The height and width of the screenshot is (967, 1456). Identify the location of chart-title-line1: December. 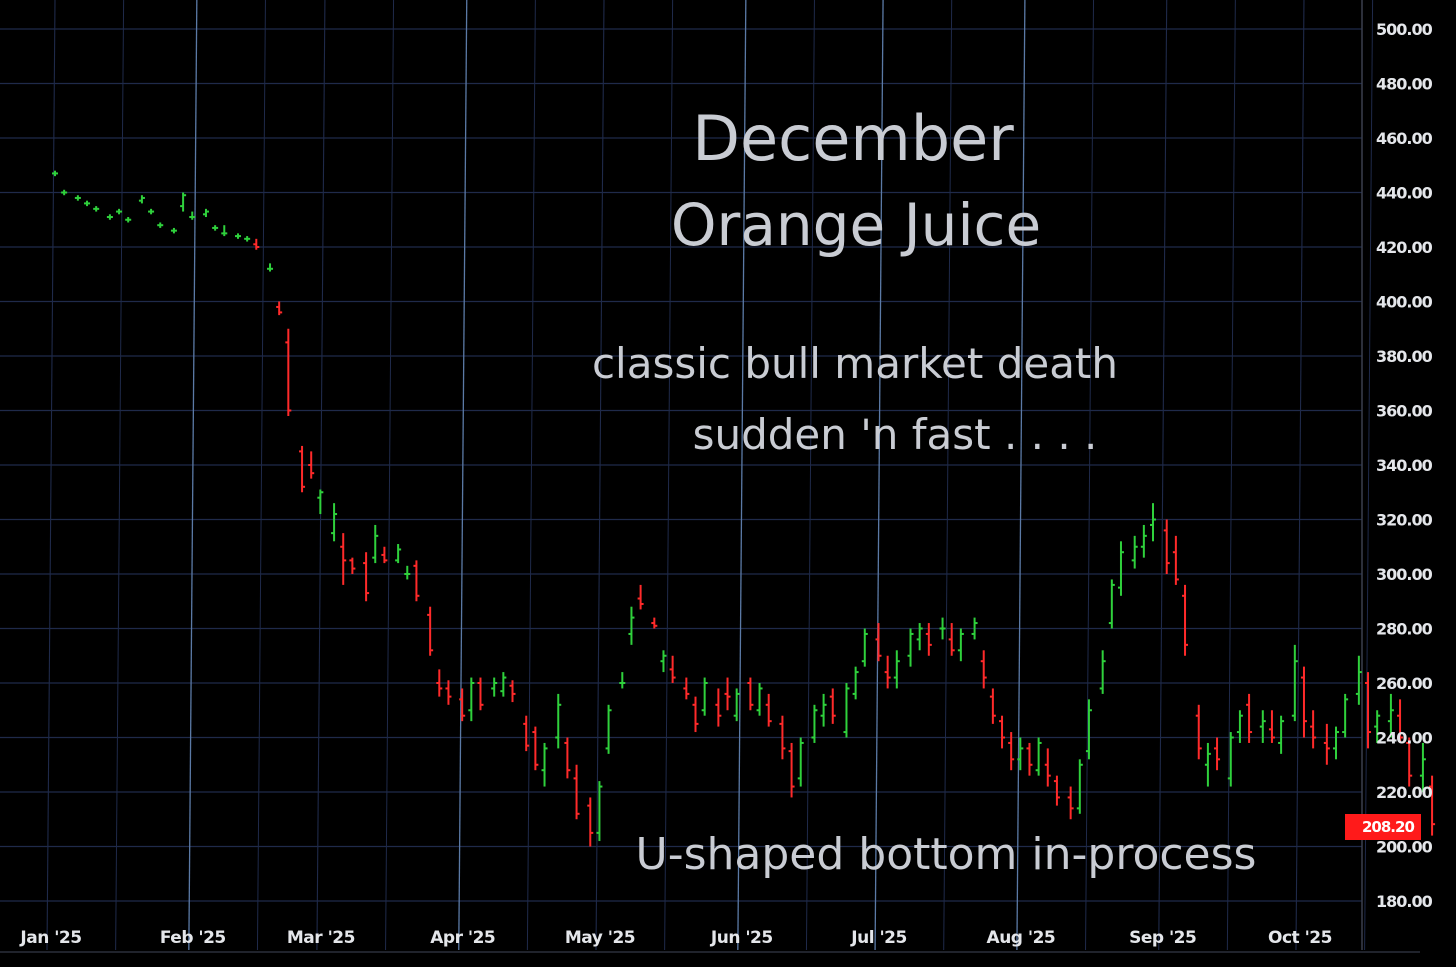
(853, 138).